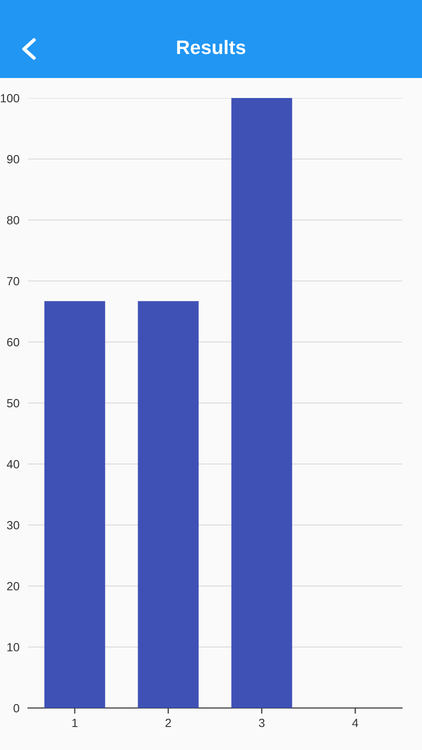 The height and width of the screenshot is (750, 422). What do you see at coordinates (211, 47) in the screenshot?
I see `chart-title: Results` at bounding box center [211, 47].